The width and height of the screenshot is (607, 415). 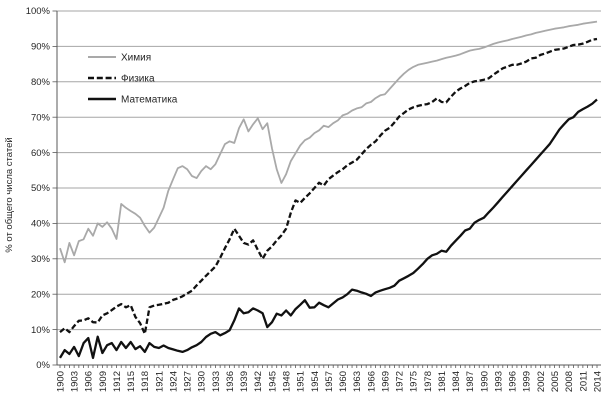 I want to click on x-tick-label: 1909, so click(x=103, y=381).